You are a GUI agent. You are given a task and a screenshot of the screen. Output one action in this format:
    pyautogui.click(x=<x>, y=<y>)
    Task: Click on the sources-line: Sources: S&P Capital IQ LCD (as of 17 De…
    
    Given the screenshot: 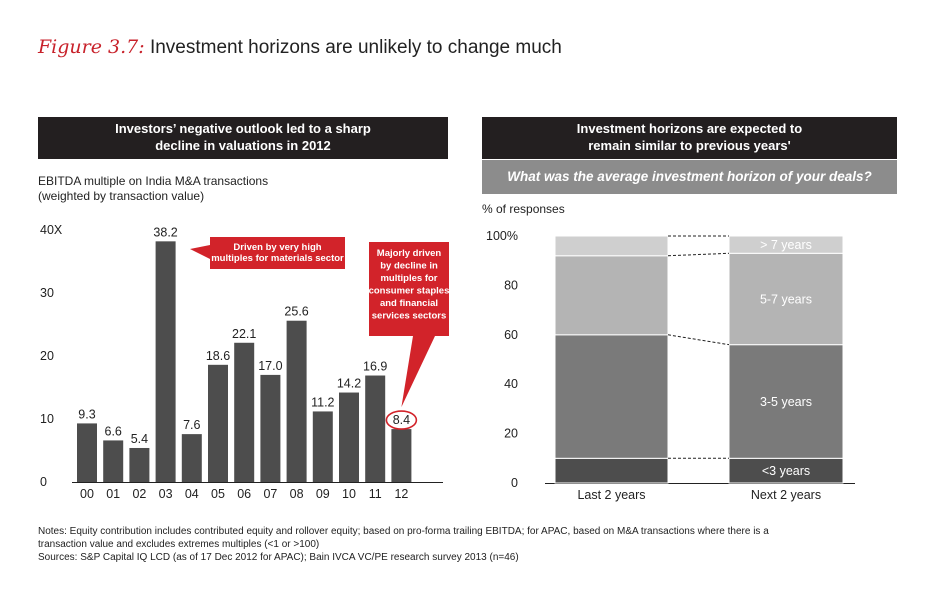 What is the action you would take?
    pyautogui.click(x=278, y=557)
    